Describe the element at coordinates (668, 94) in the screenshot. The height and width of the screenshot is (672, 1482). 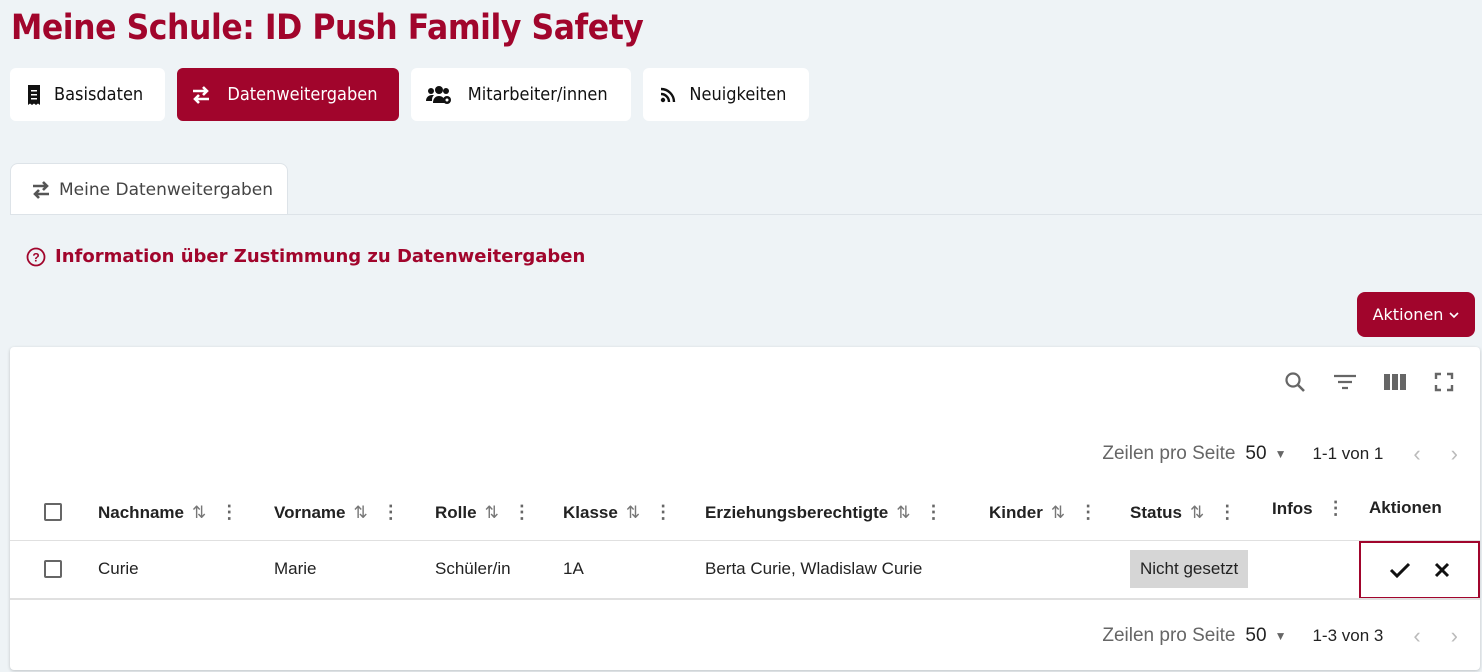
I see `rss-icon` at that location.